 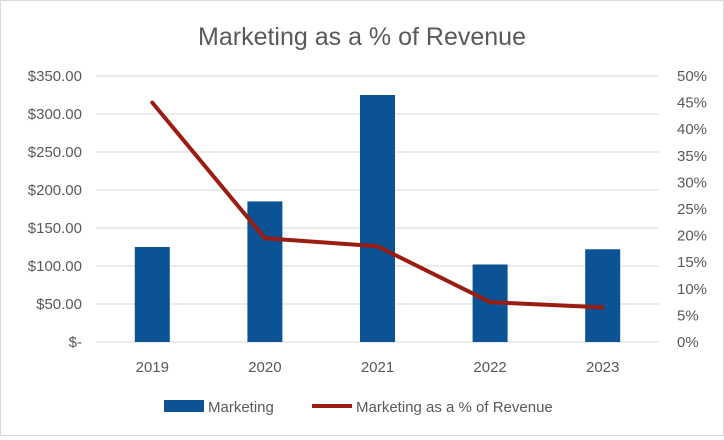 I want to click on chart-title: Marketing as a % of Revenue, so click(x=362, y=37).